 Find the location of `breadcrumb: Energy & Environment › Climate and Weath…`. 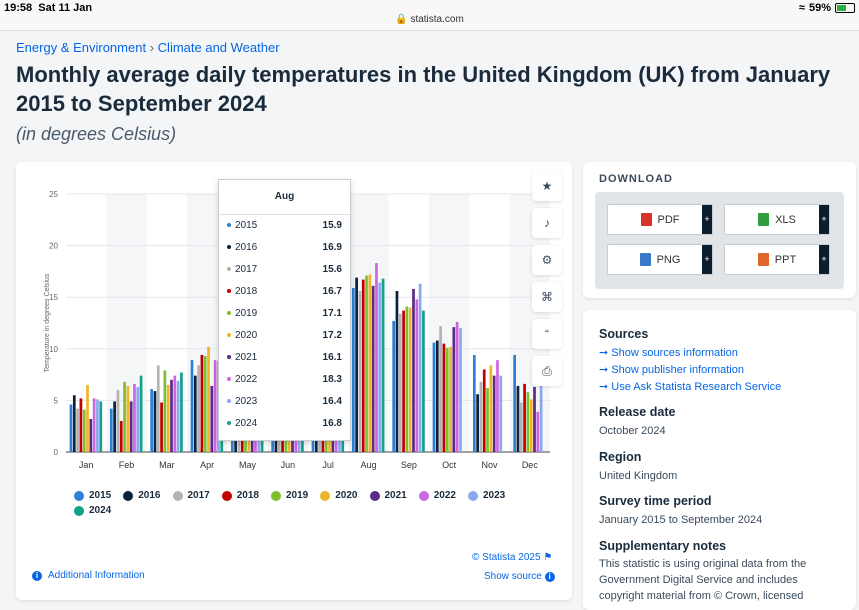

breadcrumb: Energy & Environment › Climate and Weath… is located at coordinates (148, 47).